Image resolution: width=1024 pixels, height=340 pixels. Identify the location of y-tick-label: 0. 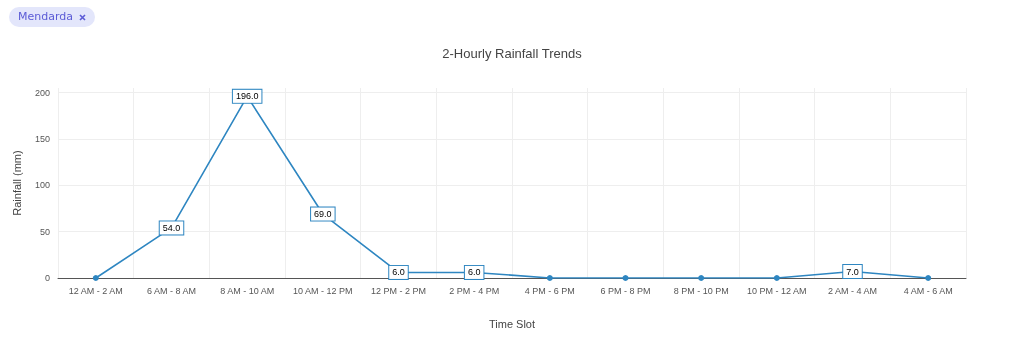
(47, 278).